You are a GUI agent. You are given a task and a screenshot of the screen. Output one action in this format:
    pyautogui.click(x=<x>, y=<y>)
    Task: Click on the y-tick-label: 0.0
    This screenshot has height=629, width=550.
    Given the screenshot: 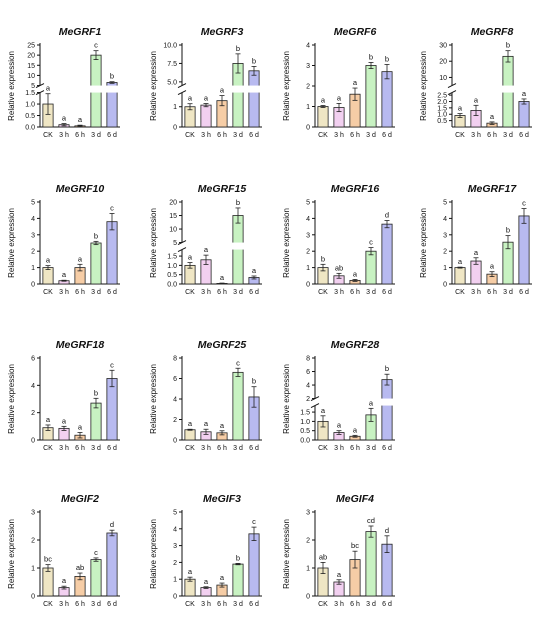 What is the action you would take?
    pyautogui.click(x=305, y=441)
    